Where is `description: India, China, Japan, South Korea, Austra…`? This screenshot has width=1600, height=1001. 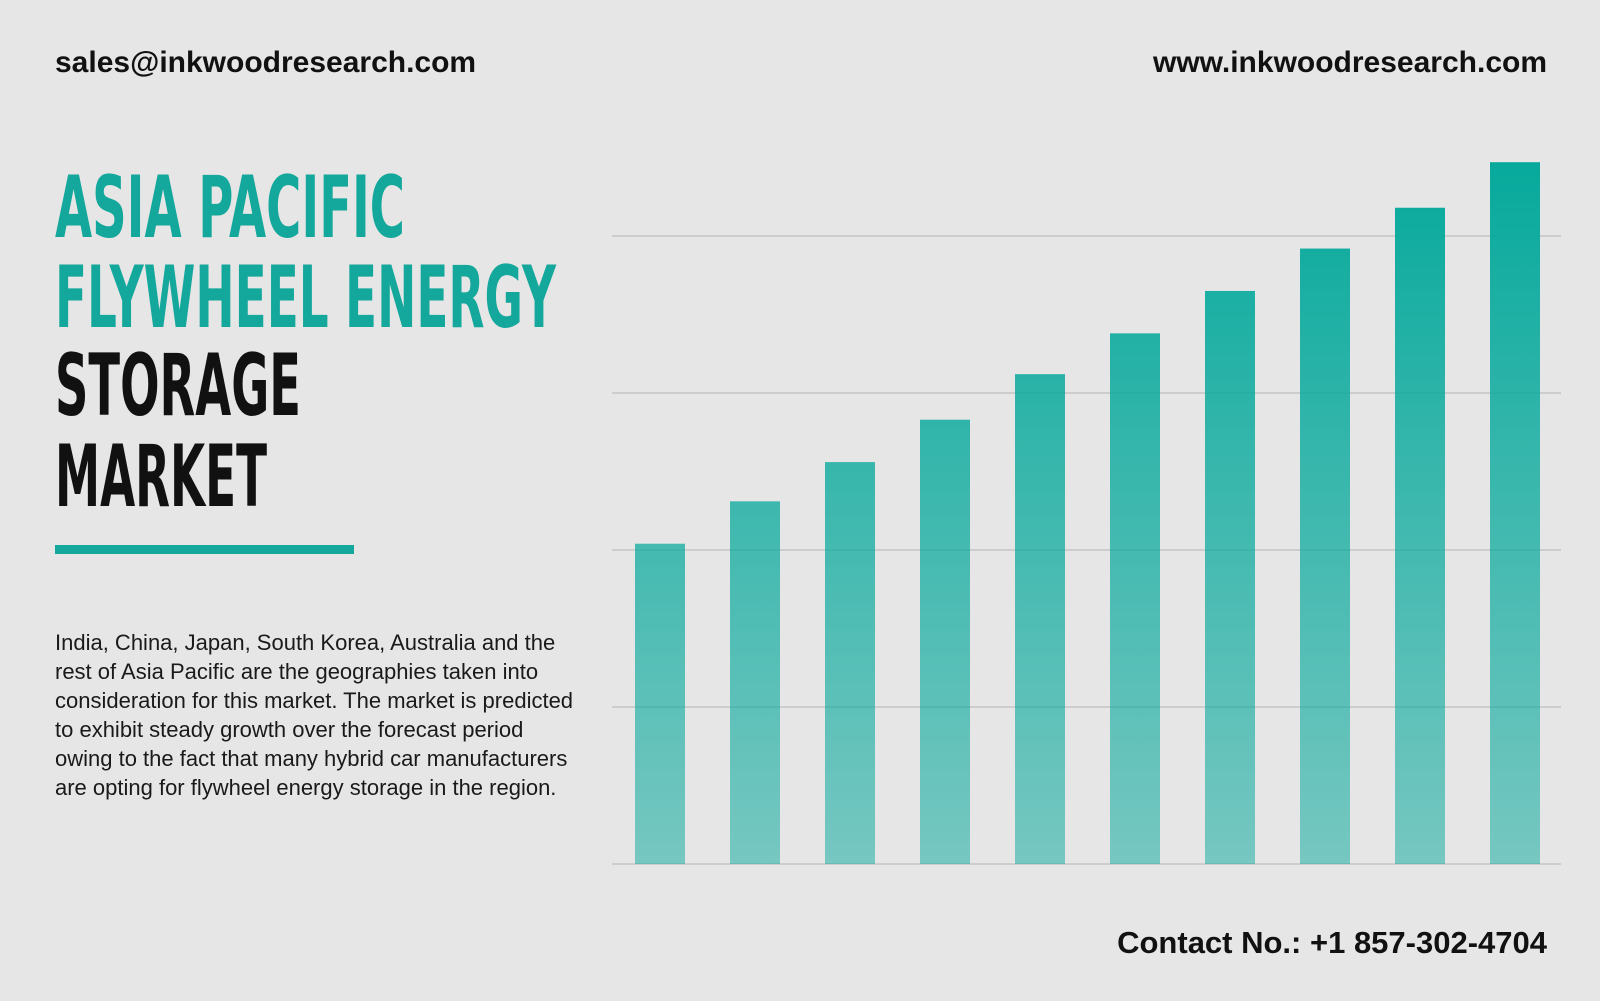
description: India, China, Japan, South Korea, Austra… is located at coordinates (314, 715).